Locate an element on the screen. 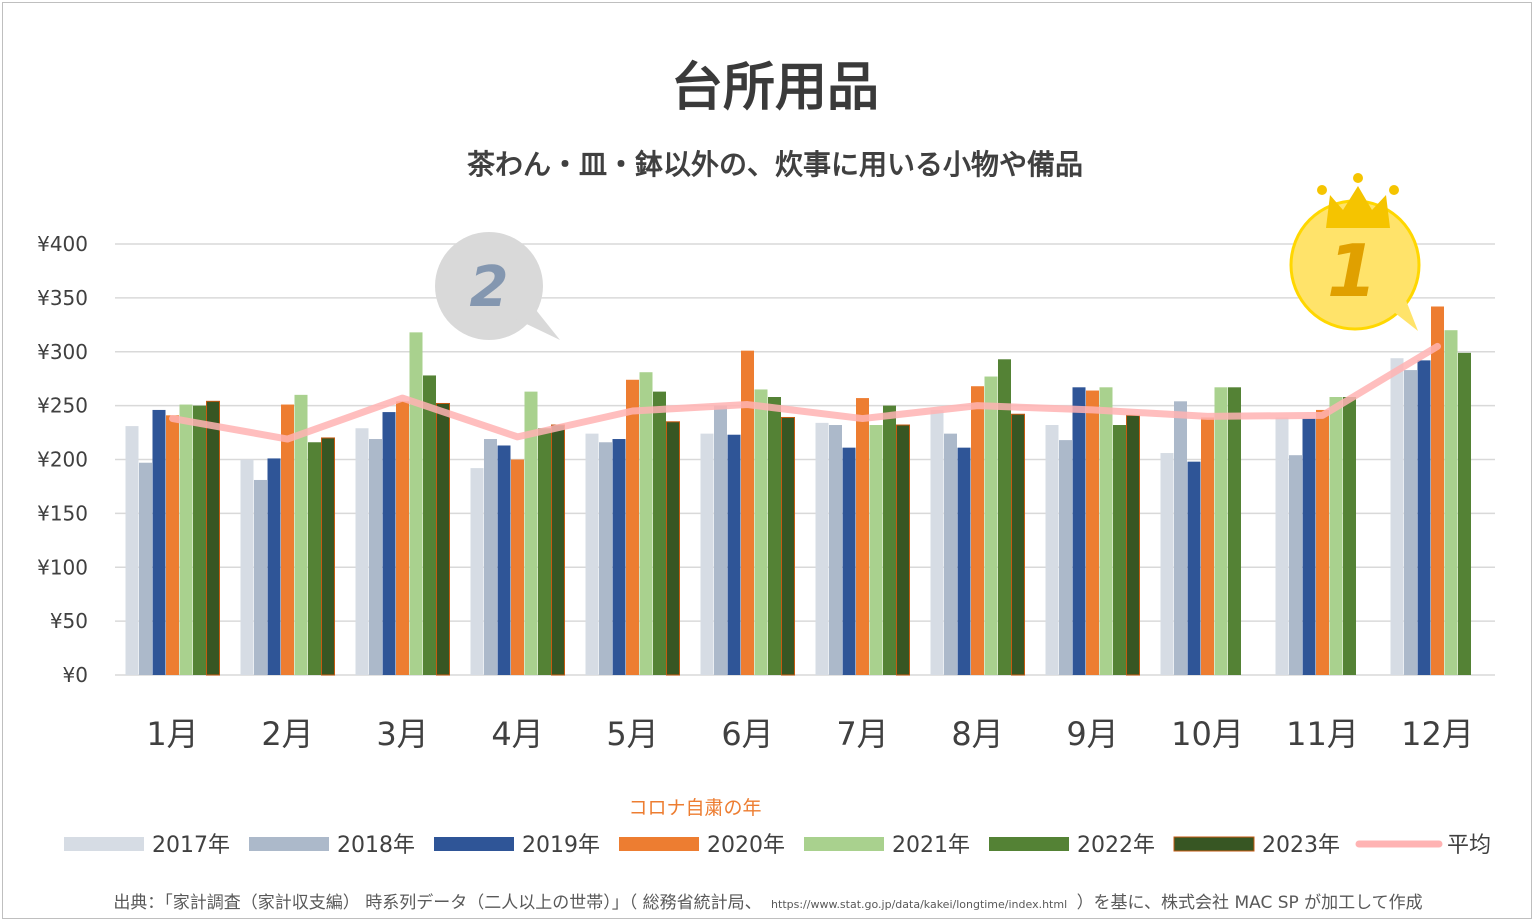  bar-2018年-6月 is located at coordinates (720, 540).